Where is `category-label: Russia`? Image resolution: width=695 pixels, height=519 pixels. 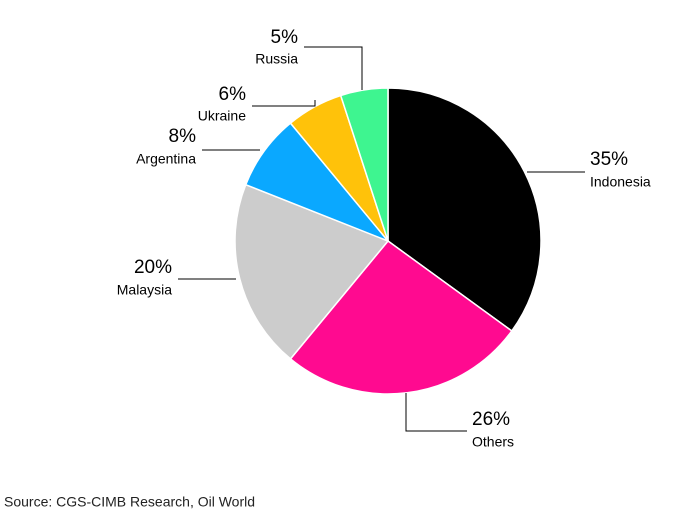
category-label: Russia is located at coordinates (276, 59).